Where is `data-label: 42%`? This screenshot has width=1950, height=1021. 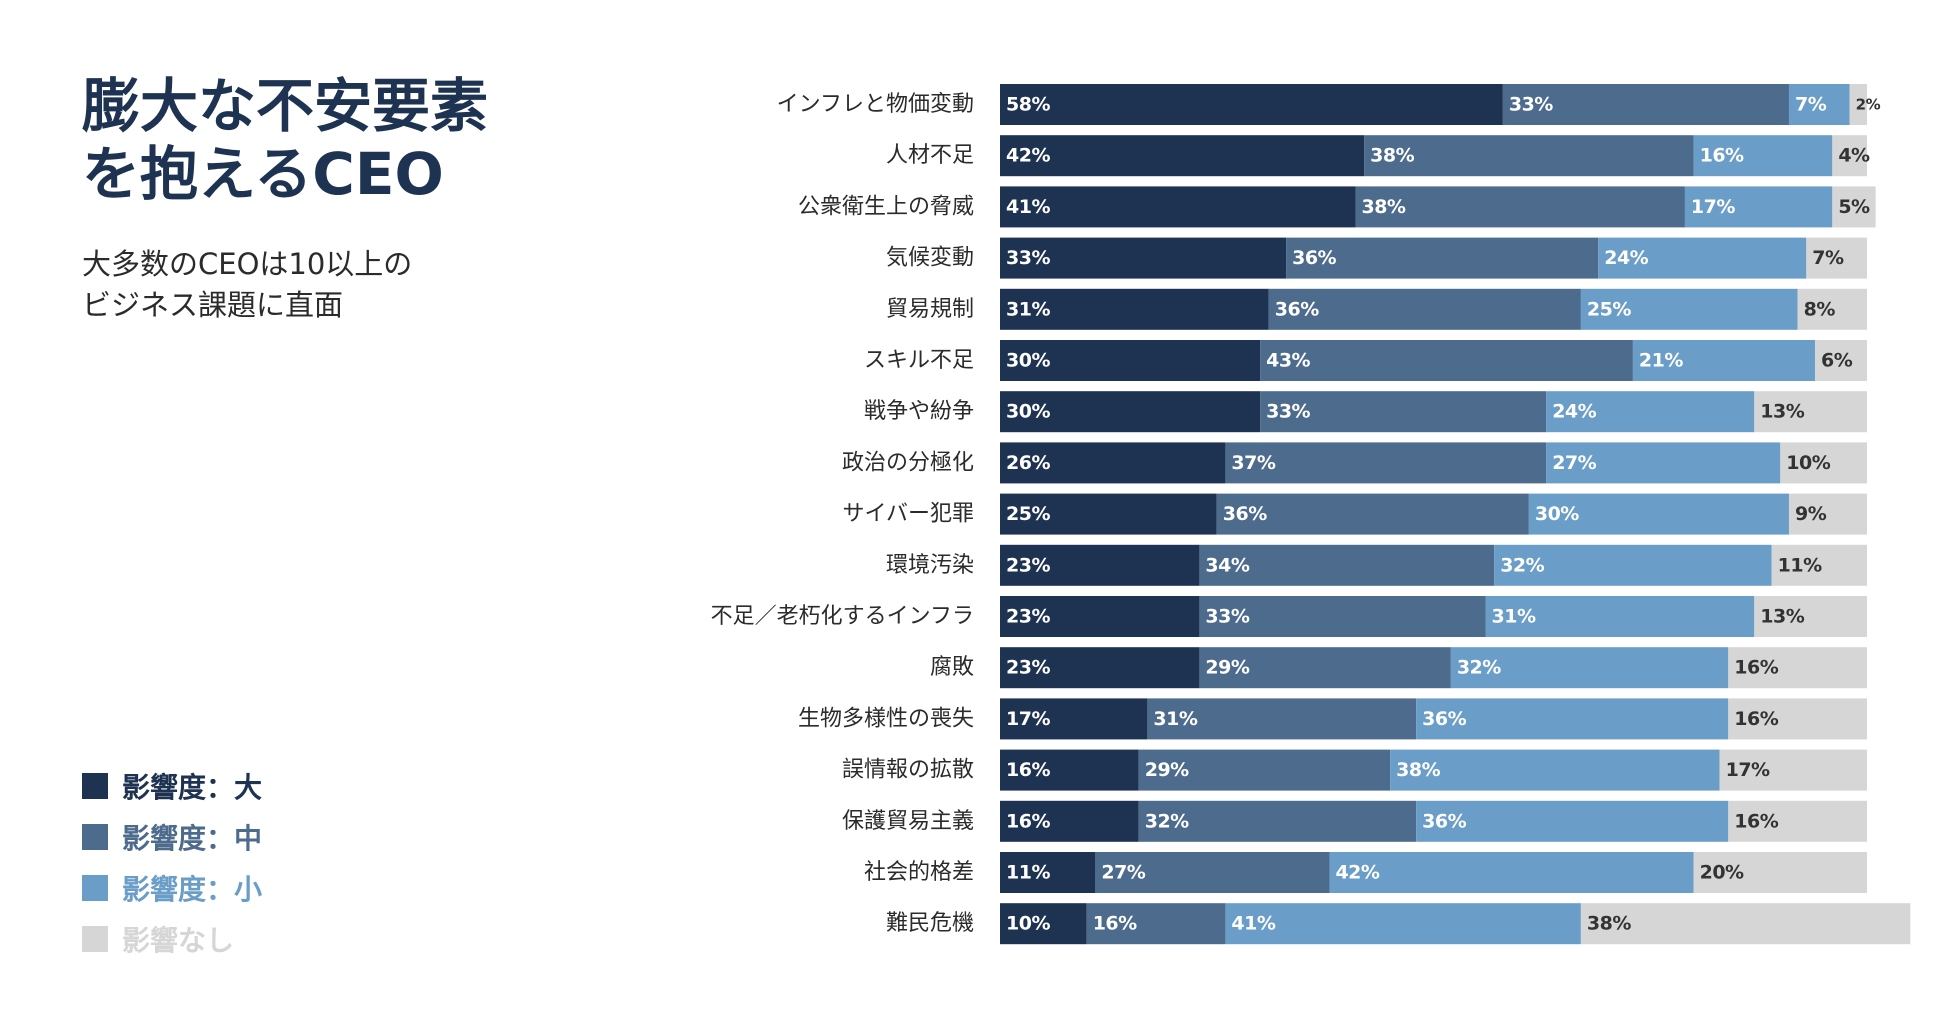
data-label: 42% is located at coordinates (1357, 873).